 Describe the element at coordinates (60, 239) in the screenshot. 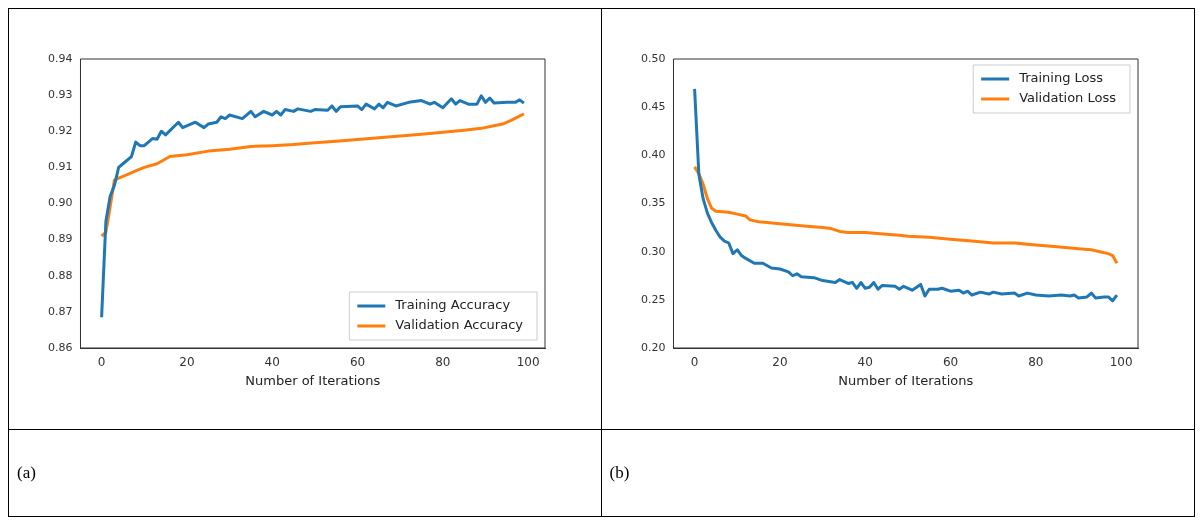

I see `y-tick-label: 0.89` at that location.